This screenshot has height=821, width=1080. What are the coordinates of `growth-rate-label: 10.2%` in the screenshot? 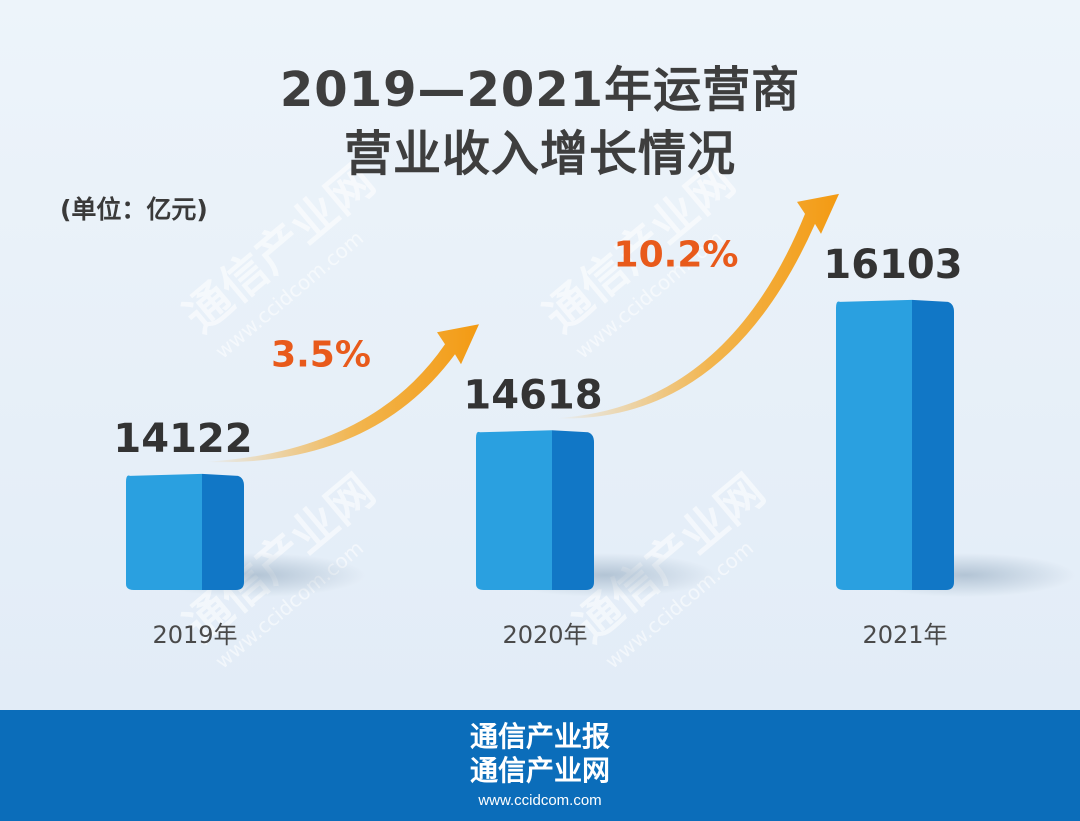 It's located at (676, 254).